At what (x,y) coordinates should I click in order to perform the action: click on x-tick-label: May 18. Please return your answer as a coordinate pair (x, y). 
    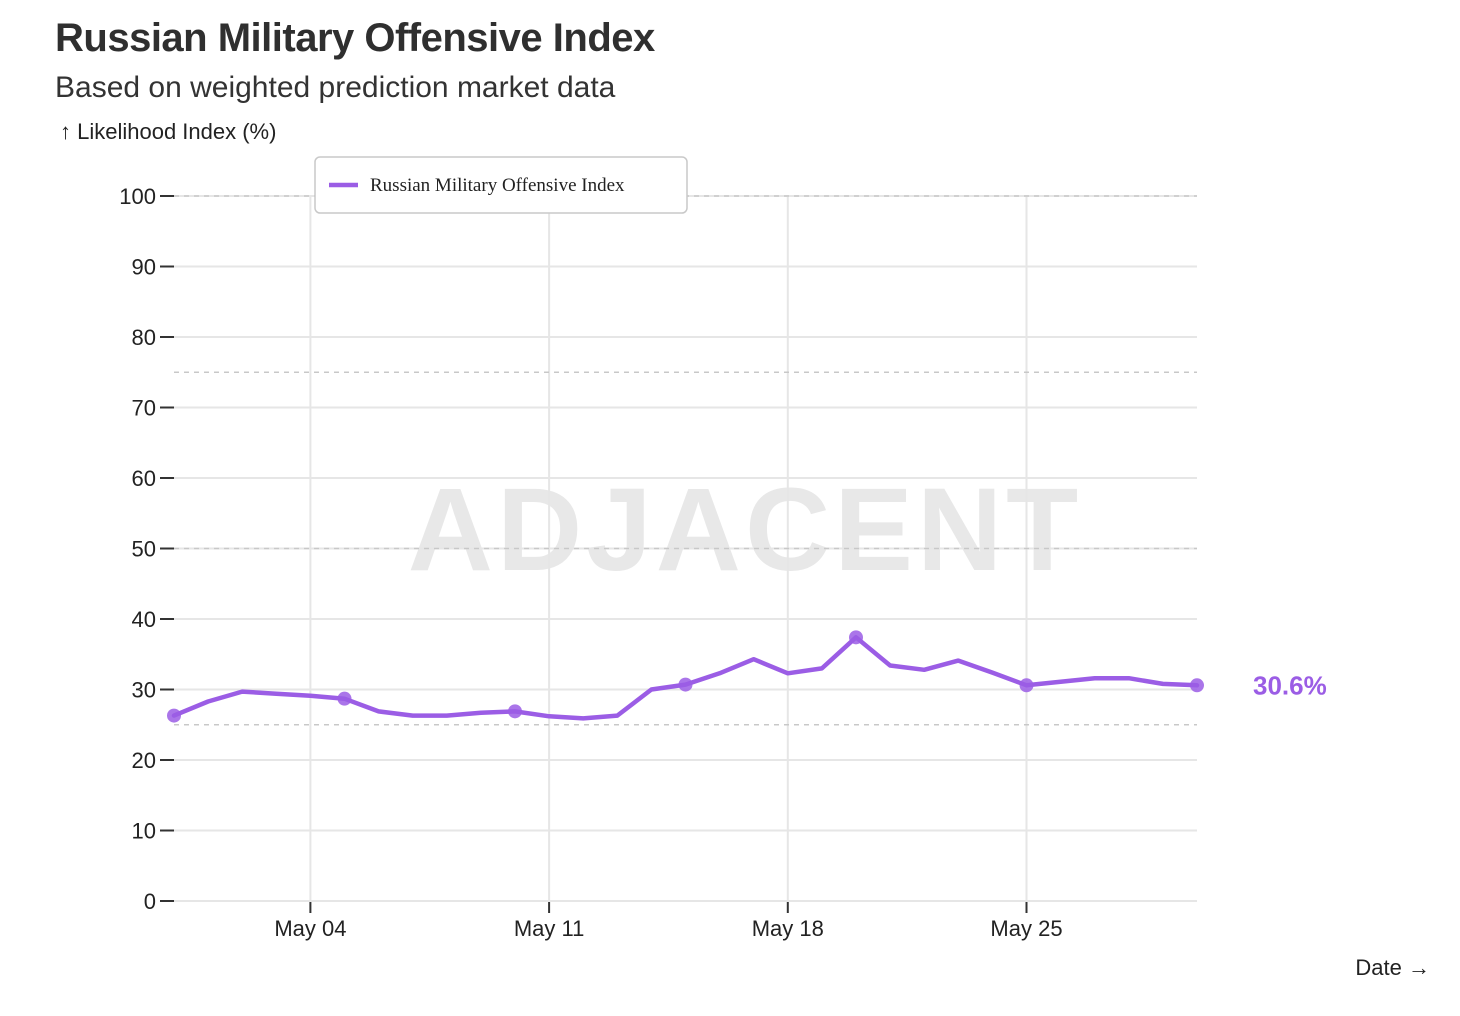
    Looking at the image, I should click on (788, 928).